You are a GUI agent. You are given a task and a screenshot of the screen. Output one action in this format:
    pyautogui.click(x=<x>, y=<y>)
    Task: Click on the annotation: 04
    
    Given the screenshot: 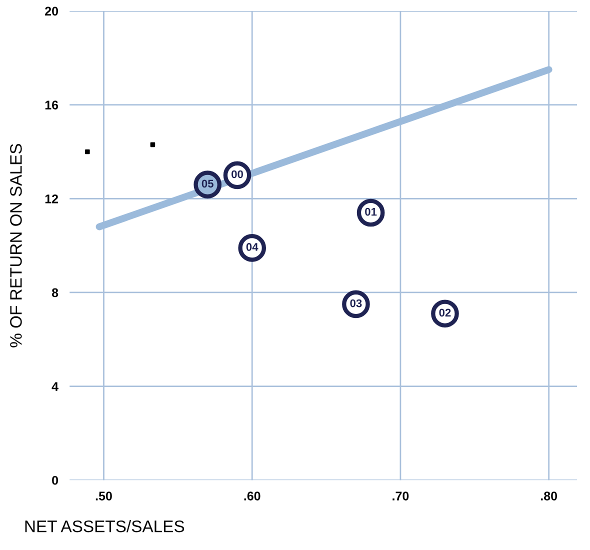 What is the action you would take?
    pyautogui.click(x=252, y=247)
    